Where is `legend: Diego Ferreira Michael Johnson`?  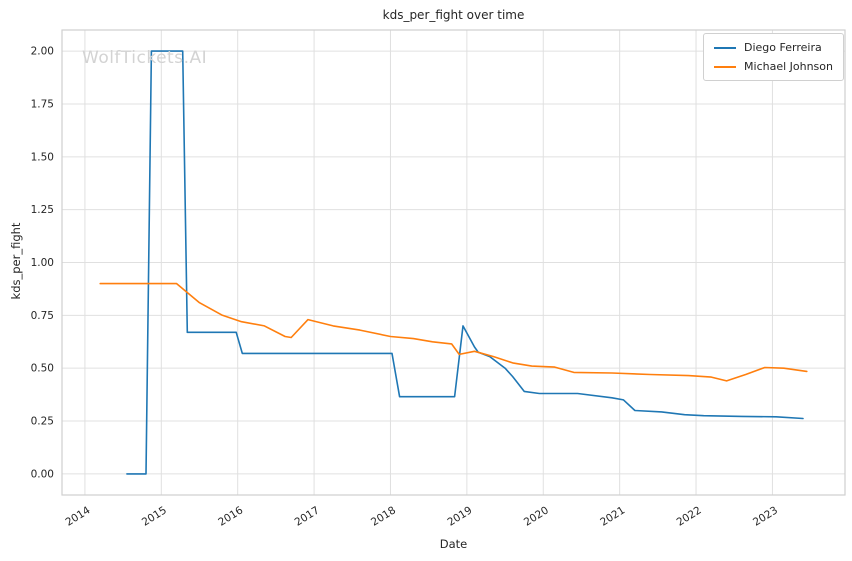 legend: Diego Ferreira Michael Johnson is located at coordinates (773, 57).